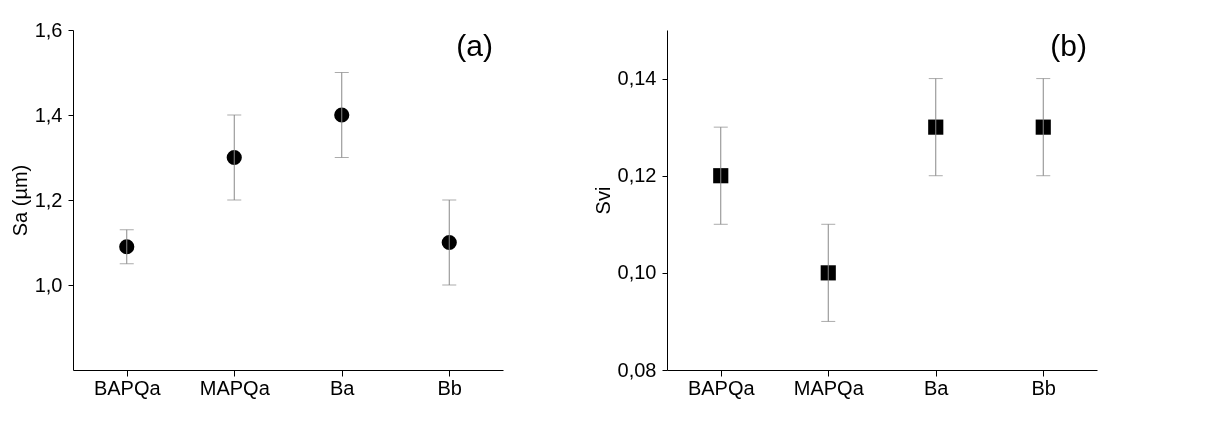  What do you see at coordinates (637, 272) in the screenshot?
I see `y-tick-label: 0,10` at bounding box center [637, 272].